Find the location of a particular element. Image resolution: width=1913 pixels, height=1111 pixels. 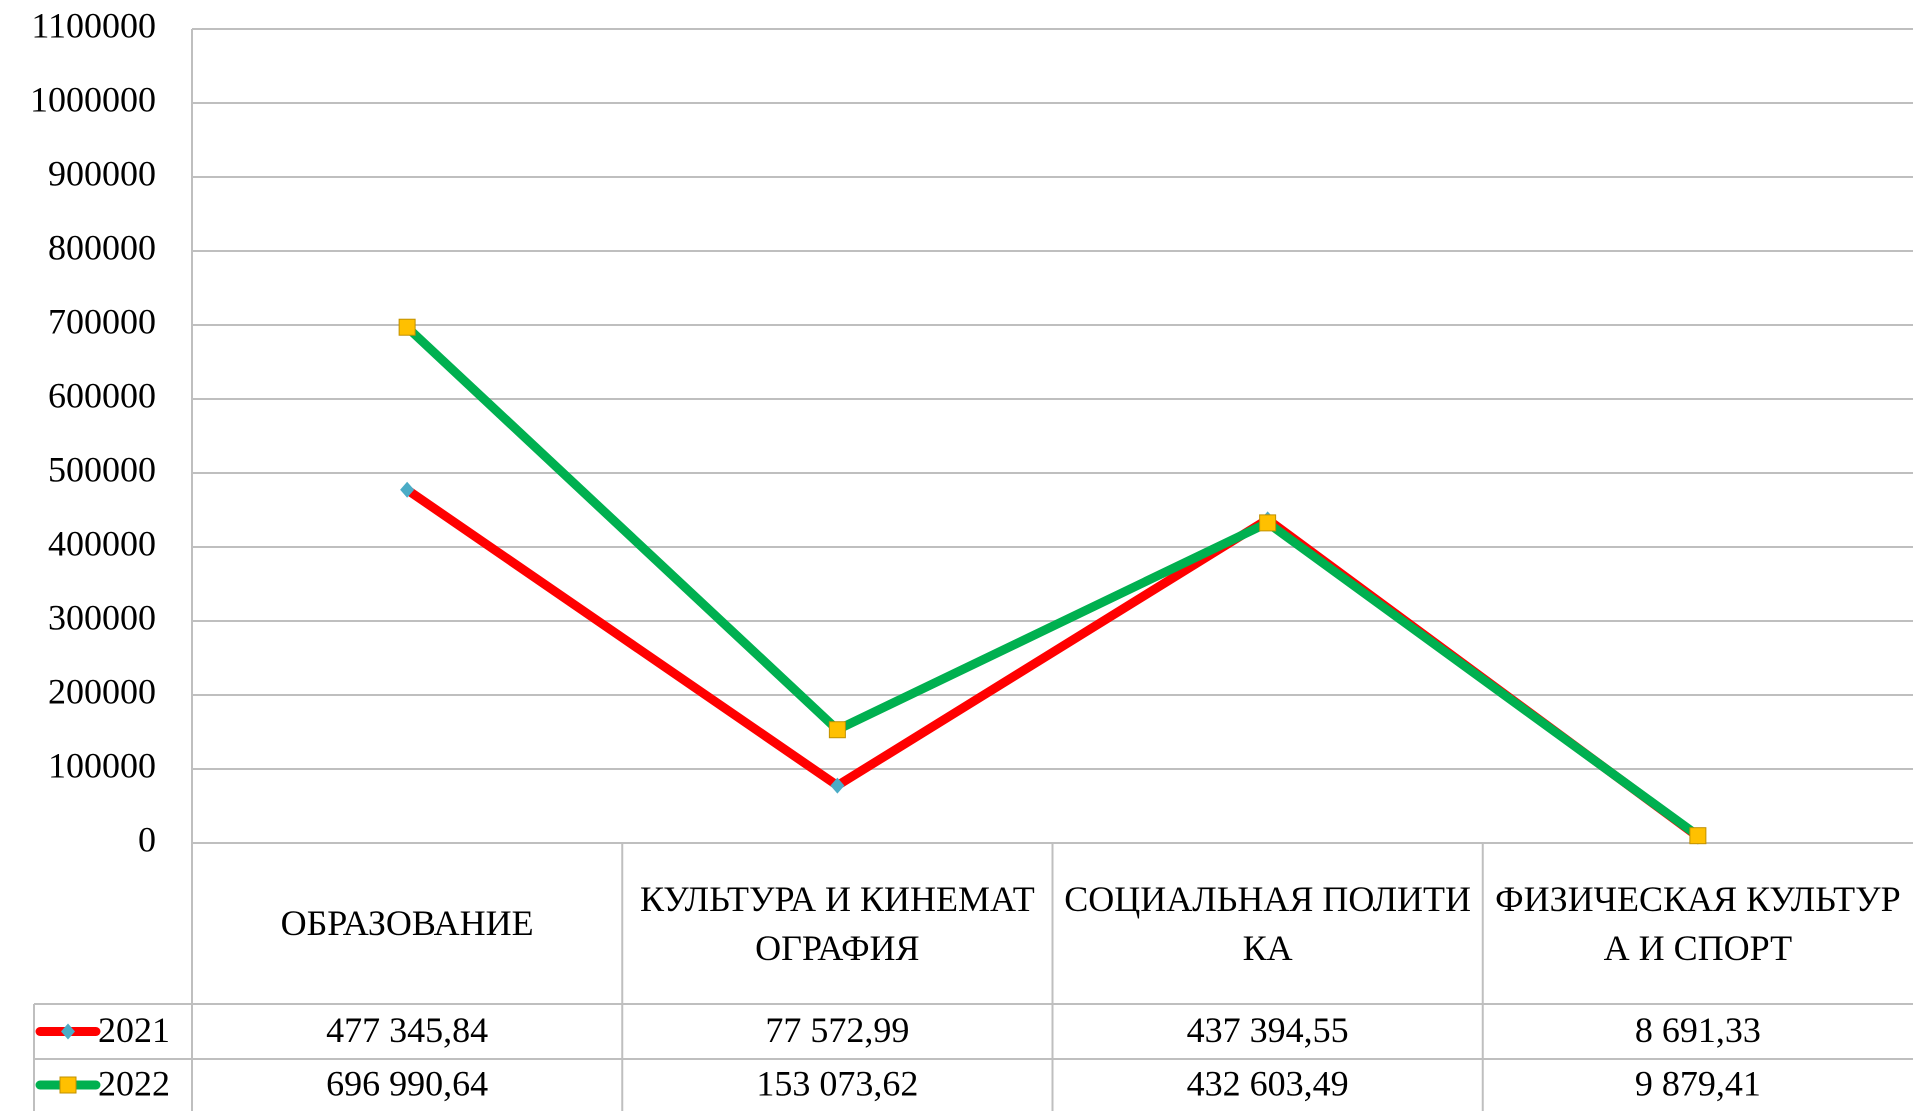

y-tick-label: 500000 is located at coordinates (102, 469).